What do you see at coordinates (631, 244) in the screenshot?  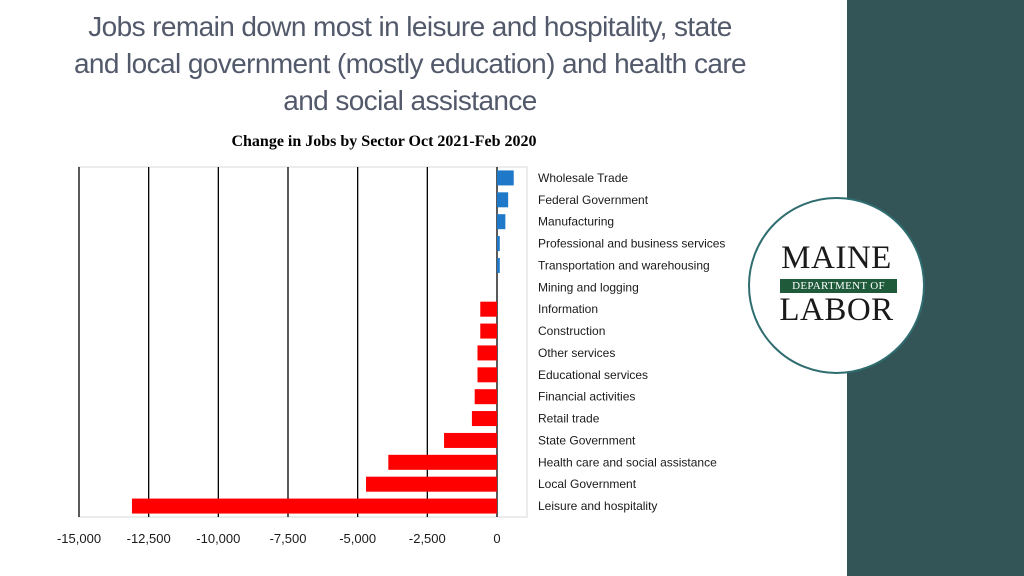 I see `category-label: Professional and business services` at bounding box center [631, 244].